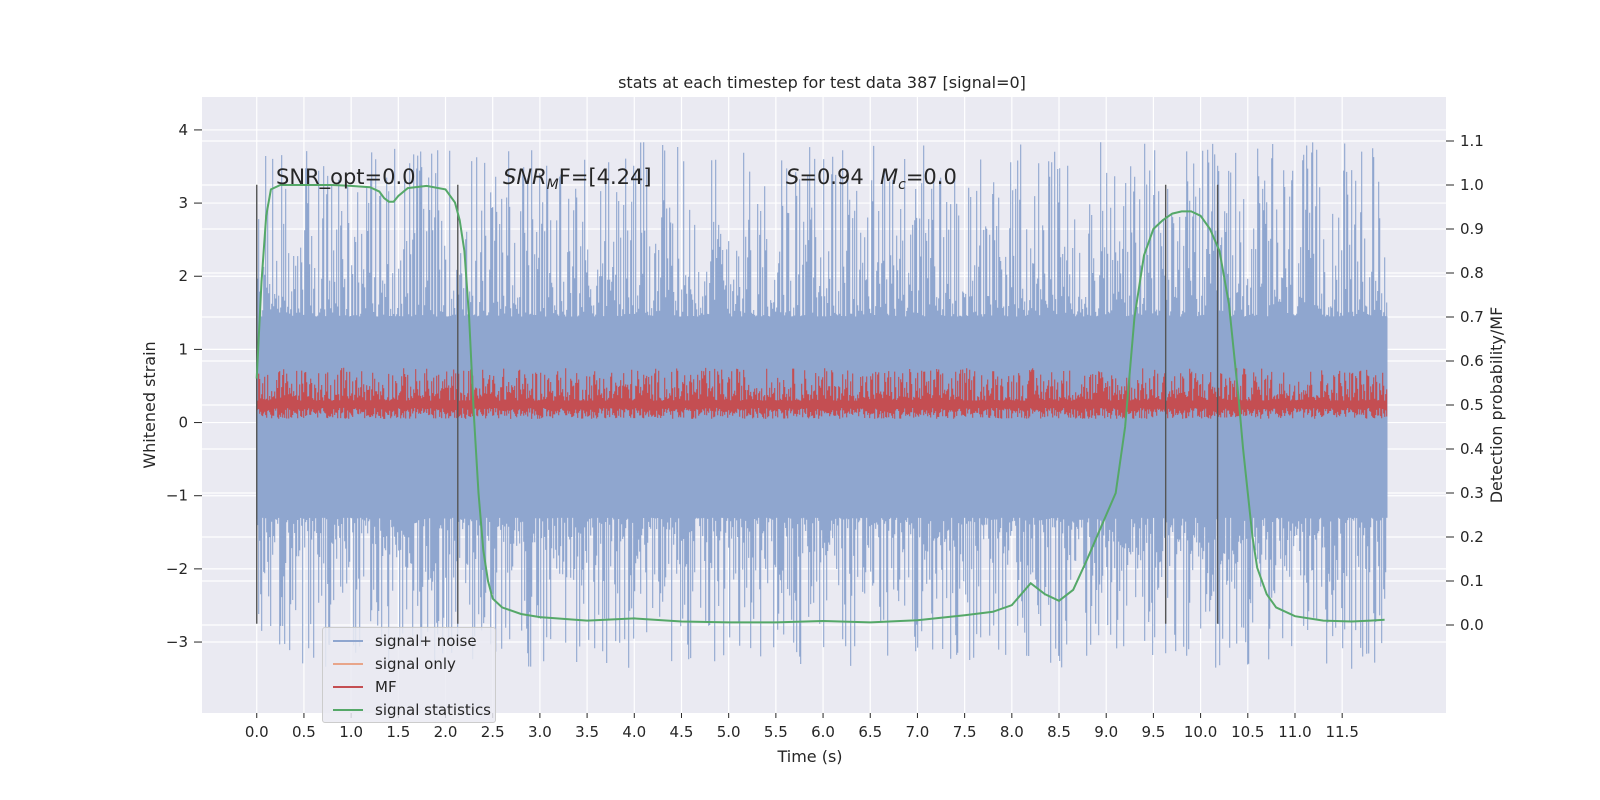 The height and width of the screenshot is (800, 1600). What do you see at coordinates (1472, 405) in the screenshot?
I see `y-right-tick-label: 0.5` at bounding box center [1472, 405].